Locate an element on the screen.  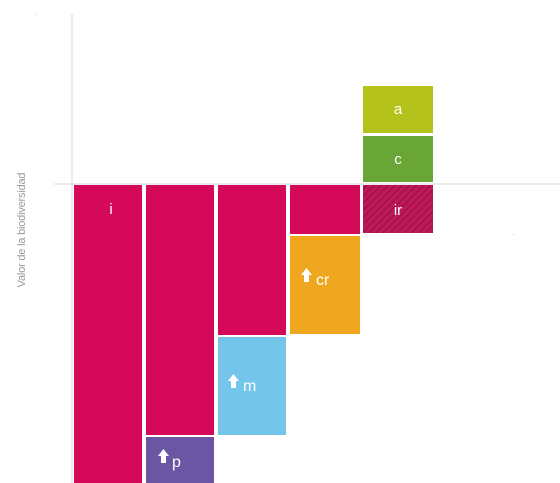
block-c is located at coordinates (398, 159).